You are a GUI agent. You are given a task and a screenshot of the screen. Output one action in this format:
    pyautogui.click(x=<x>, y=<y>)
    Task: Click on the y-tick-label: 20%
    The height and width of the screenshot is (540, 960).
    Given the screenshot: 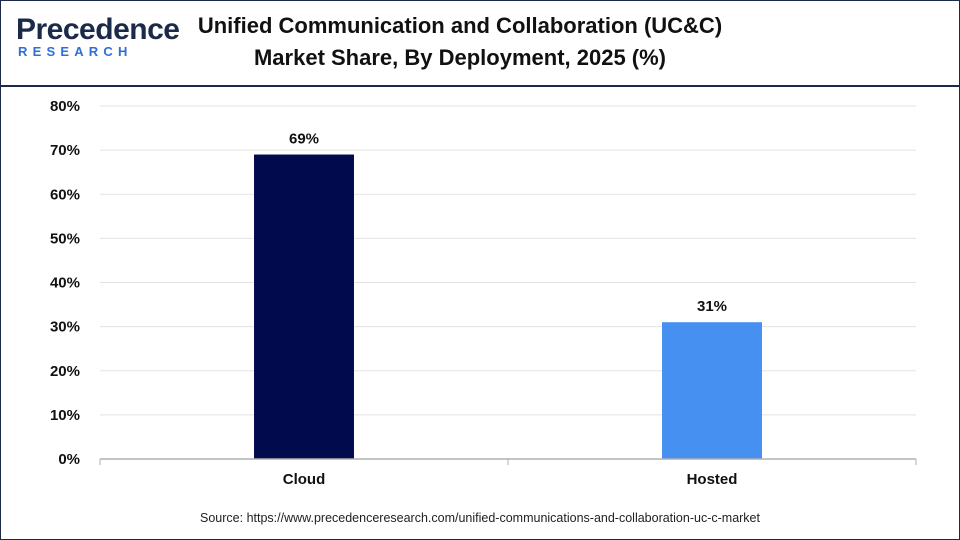 What is the action you would take?
    pyautogui.click(x=65, y=371)
    